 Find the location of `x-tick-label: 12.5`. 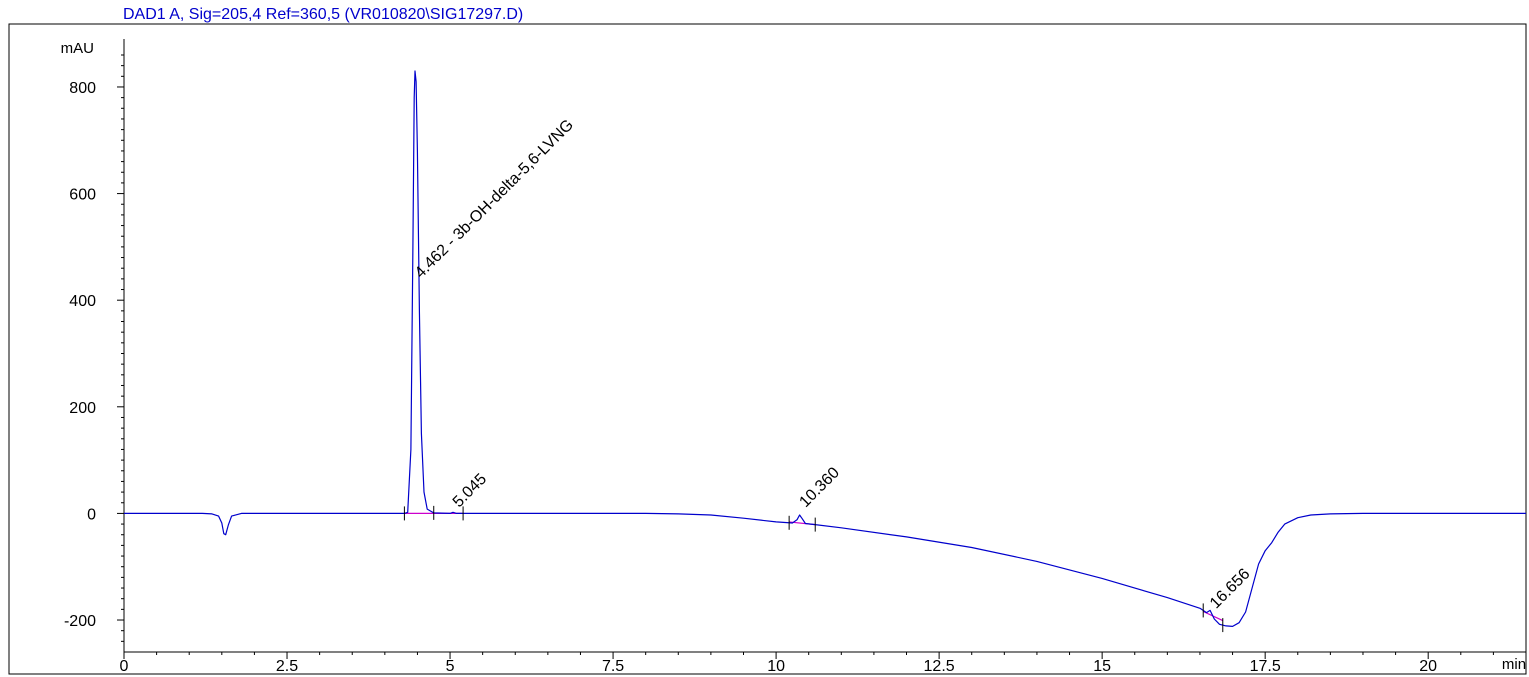

x-tick-label: 12.5 is located at coordinates (939, 666).